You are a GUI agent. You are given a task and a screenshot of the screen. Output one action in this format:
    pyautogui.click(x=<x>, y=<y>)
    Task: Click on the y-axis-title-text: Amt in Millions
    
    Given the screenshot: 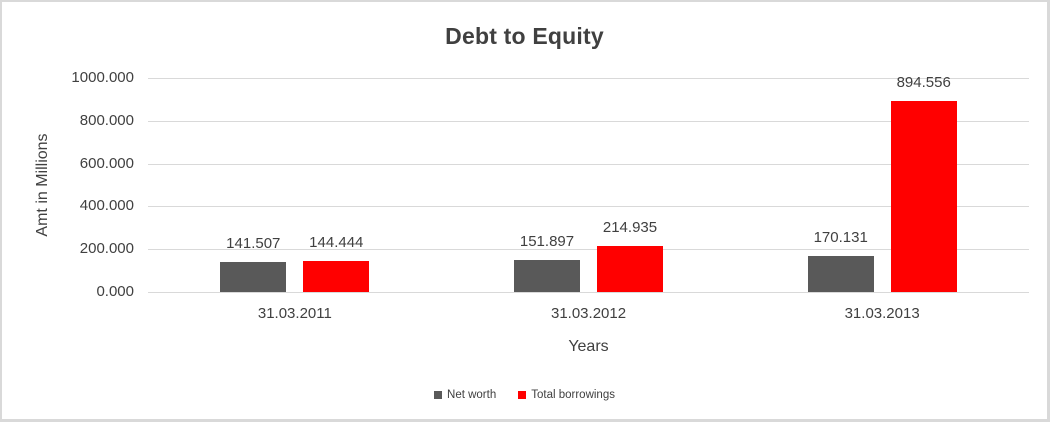 What is the action you would take?
    pyautogui.click(x=42, y=185)
    